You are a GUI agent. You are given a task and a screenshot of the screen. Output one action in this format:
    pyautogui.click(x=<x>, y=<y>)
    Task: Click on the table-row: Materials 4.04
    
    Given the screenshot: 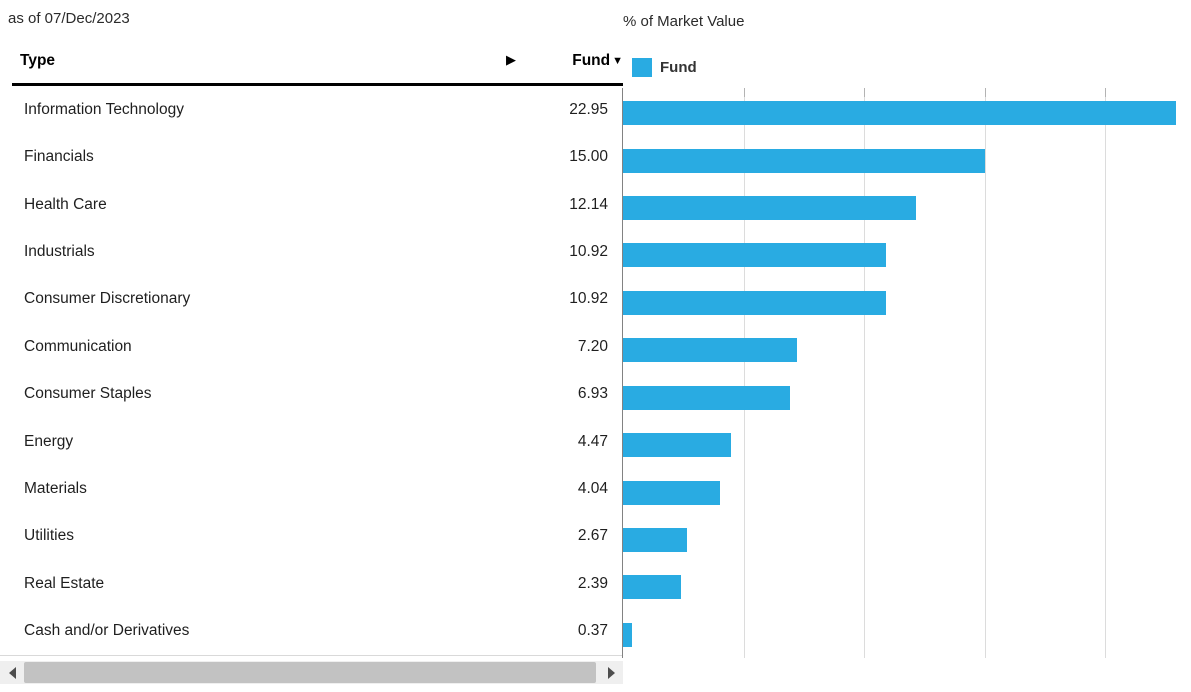 What is the action you would take?
    pyautogui.click(x=311, y=489)
    